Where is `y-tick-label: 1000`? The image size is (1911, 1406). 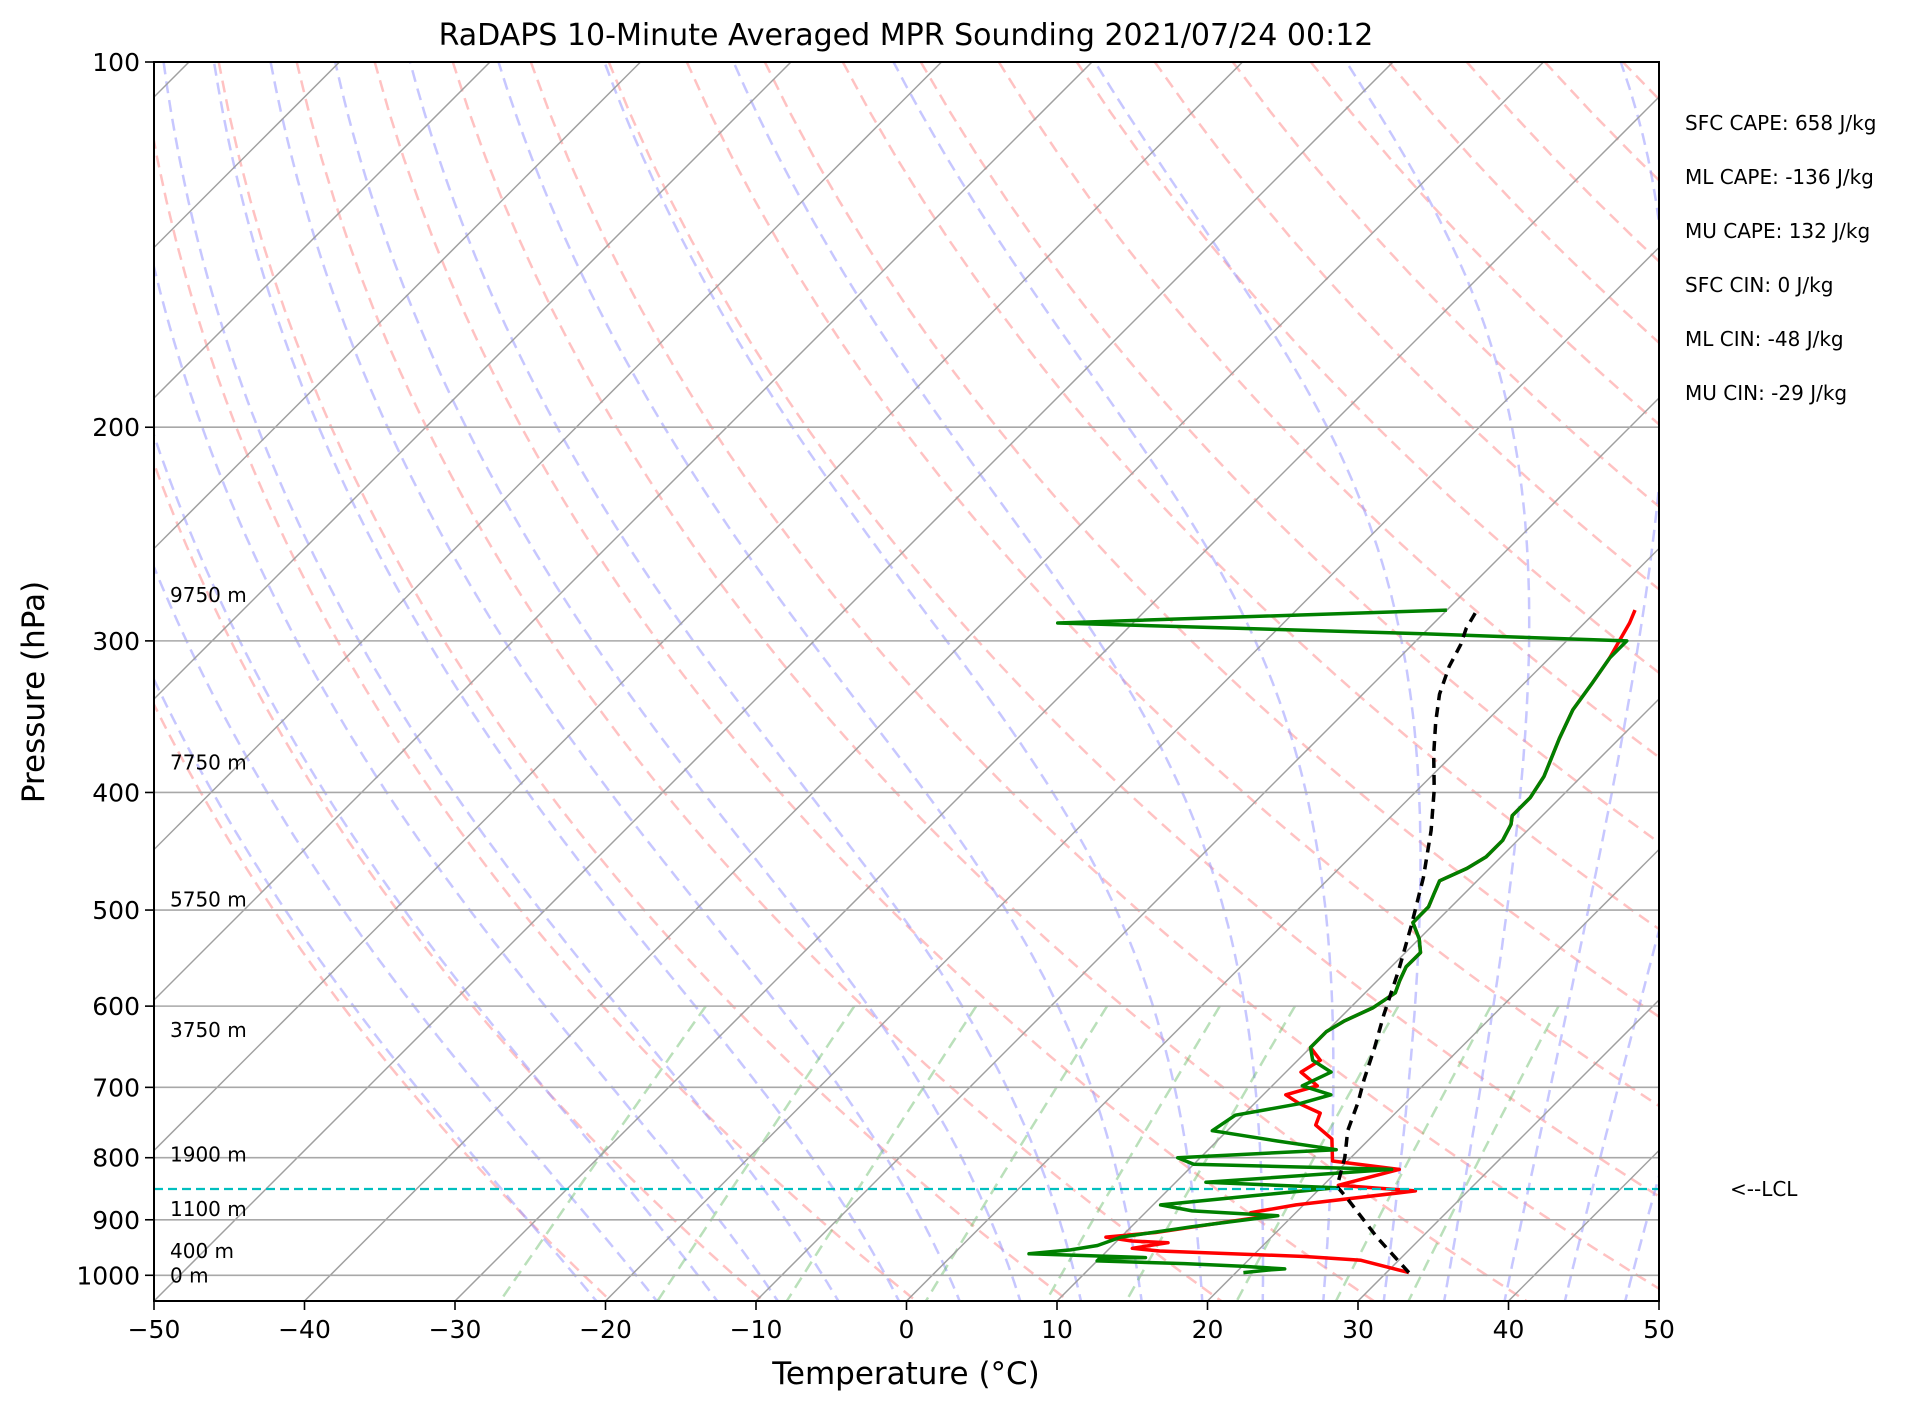
y-tick-label: 1000 is located at coordinates (108, 1275).